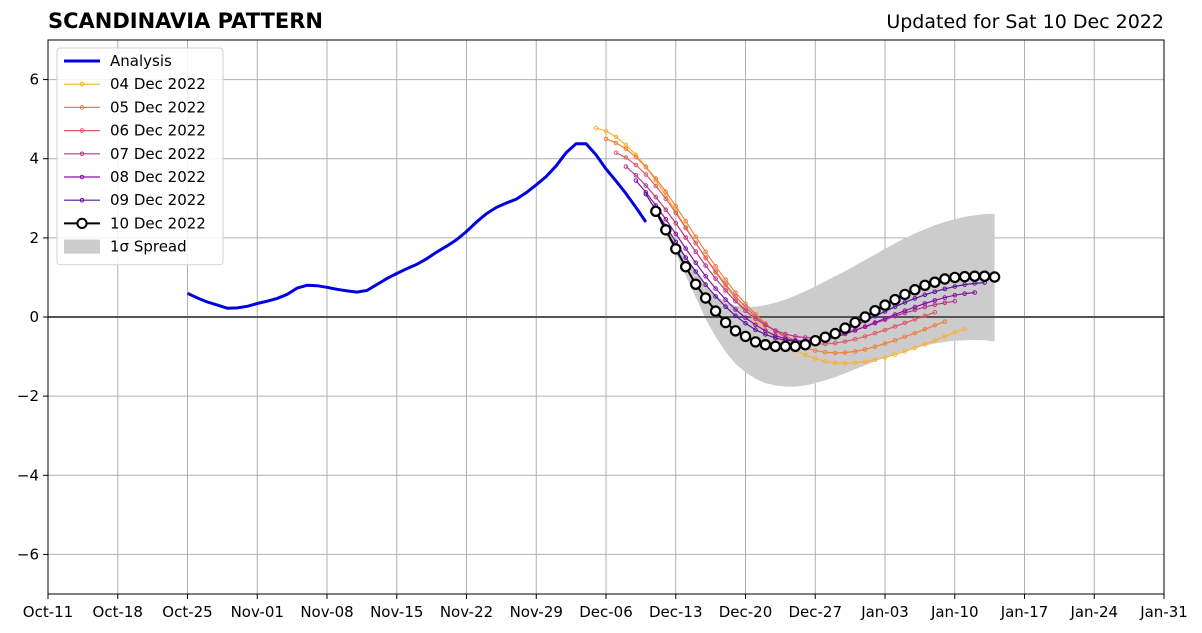  What do you see at coordinates (135, 177) in the screenshot?
I see `legend-item: 08 Dec 2022` at bounding box center [135, 177].